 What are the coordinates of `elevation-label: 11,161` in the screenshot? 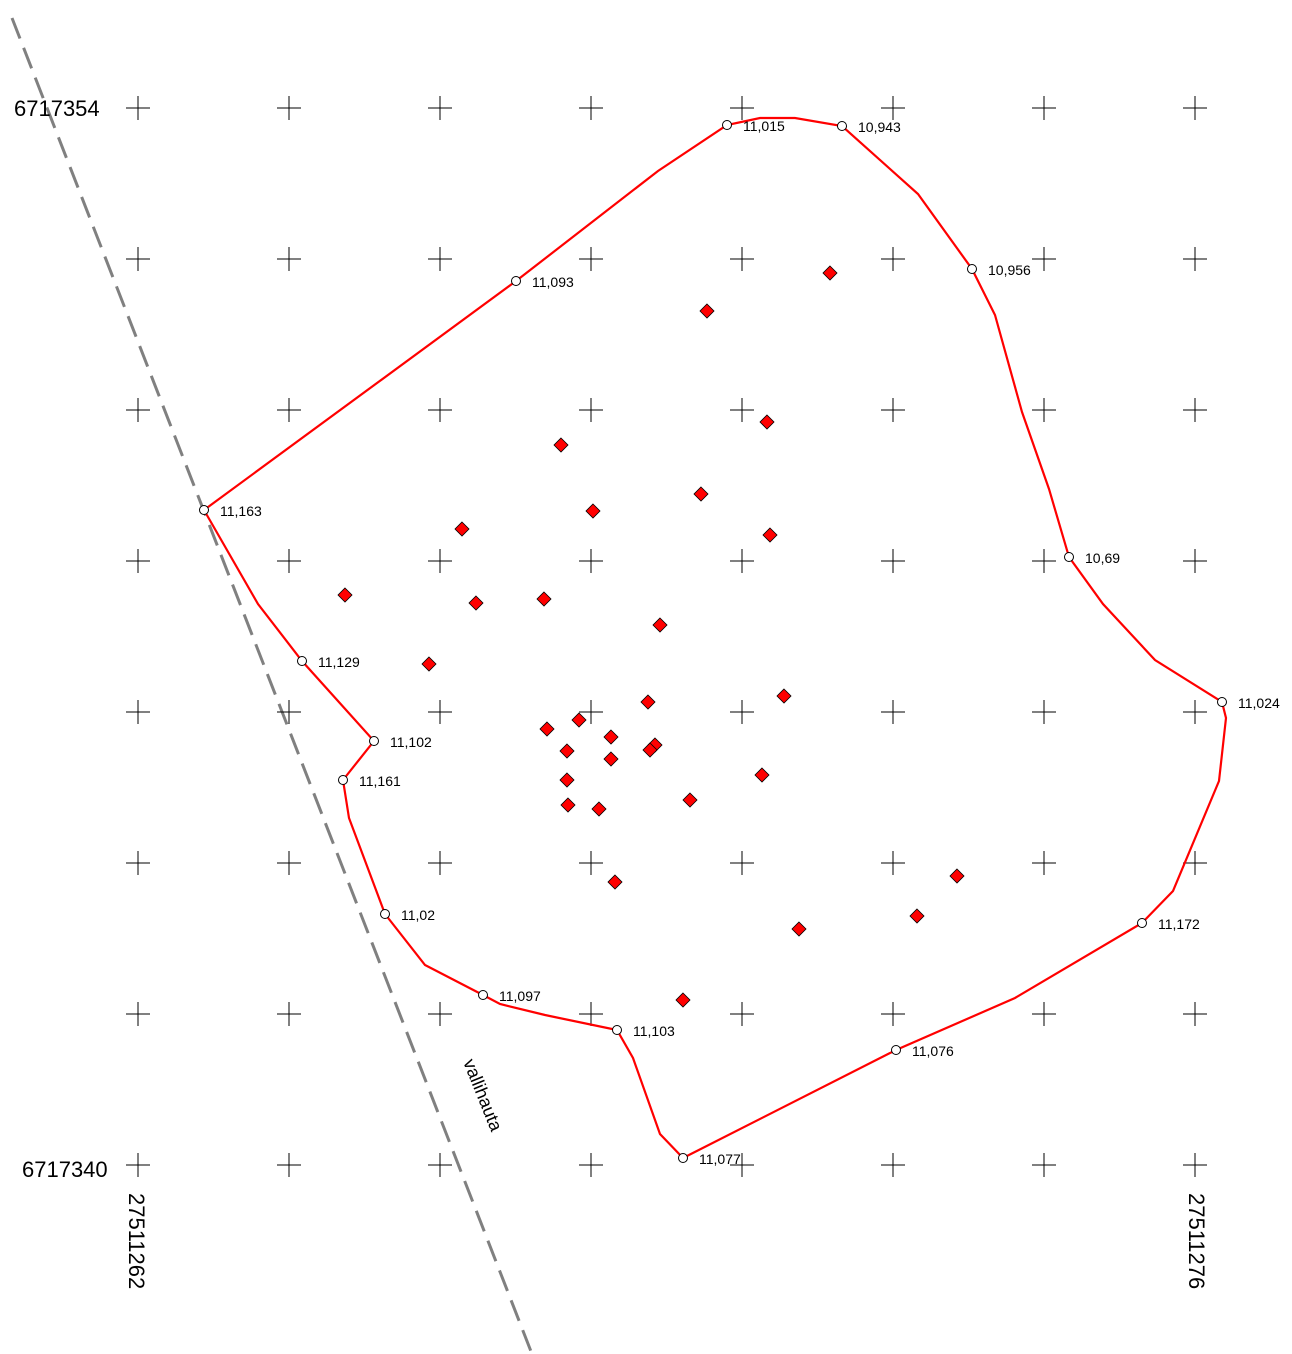 It's located at (380, 781).